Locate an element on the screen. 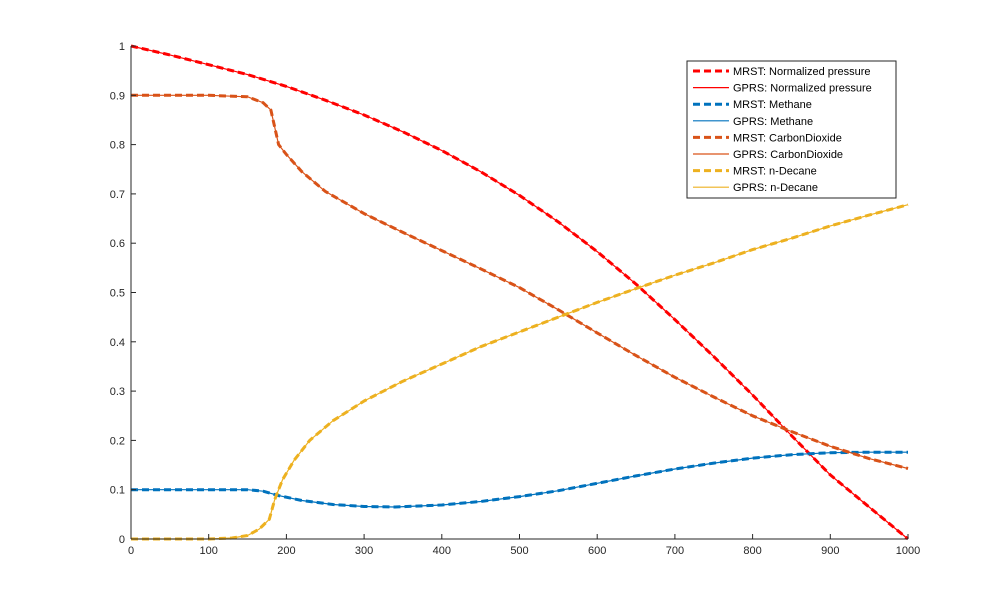 The image size is (1004, 604). x-tick-label: 700 is located at coordinates (675, 551).